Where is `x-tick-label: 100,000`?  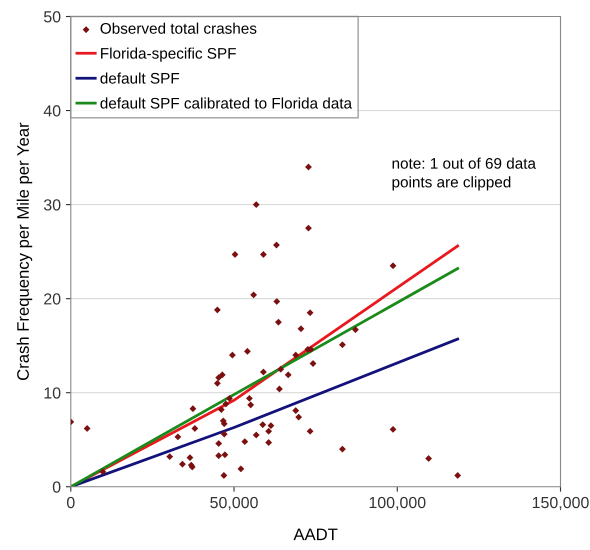 x-tick-label: 100,000 is located at coordinates (398, 503).